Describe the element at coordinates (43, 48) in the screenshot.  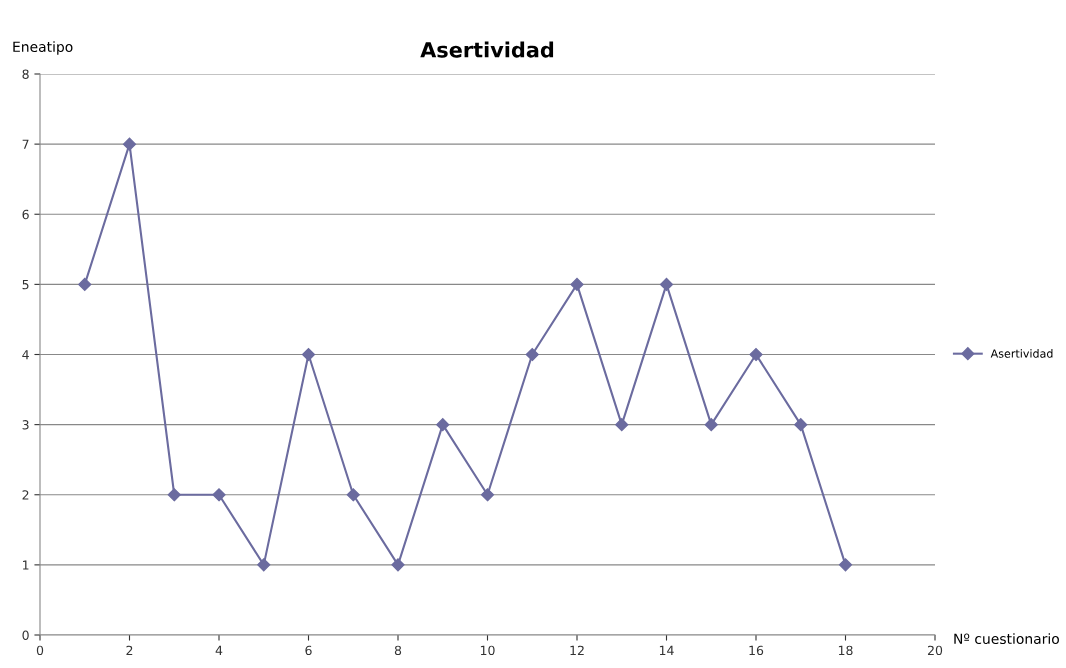
I see `y-axis-title: Eneatipo` at that location.